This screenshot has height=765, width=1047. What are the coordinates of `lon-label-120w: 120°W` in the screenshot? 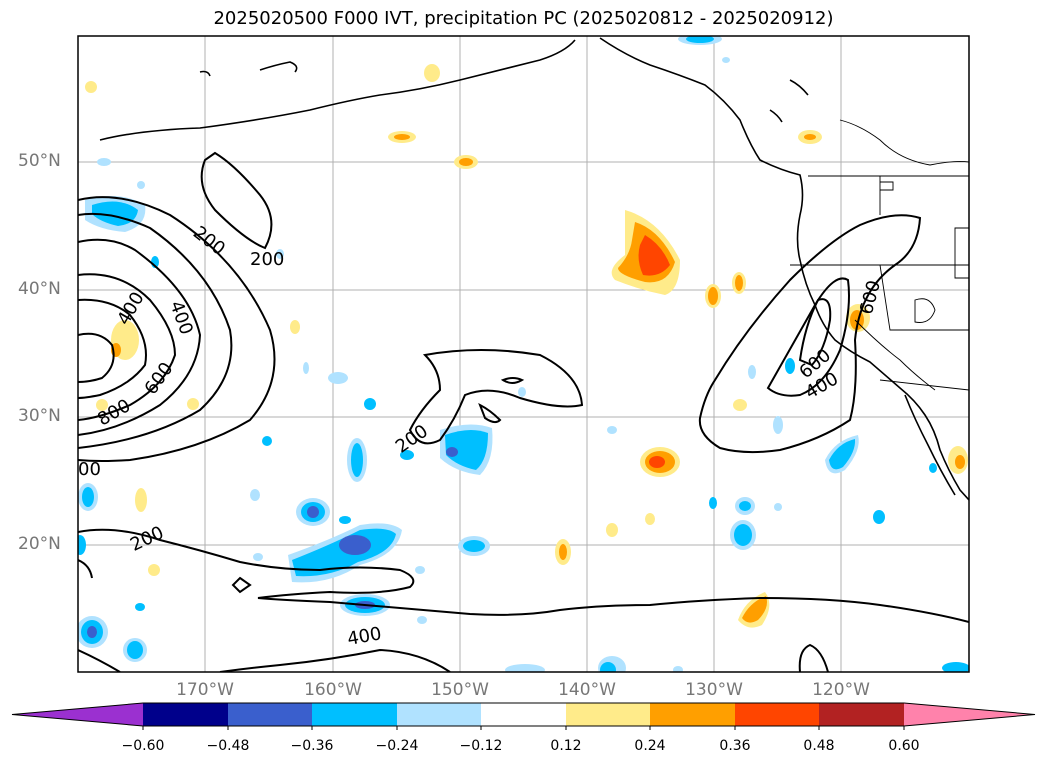 It's located at (841, 690).